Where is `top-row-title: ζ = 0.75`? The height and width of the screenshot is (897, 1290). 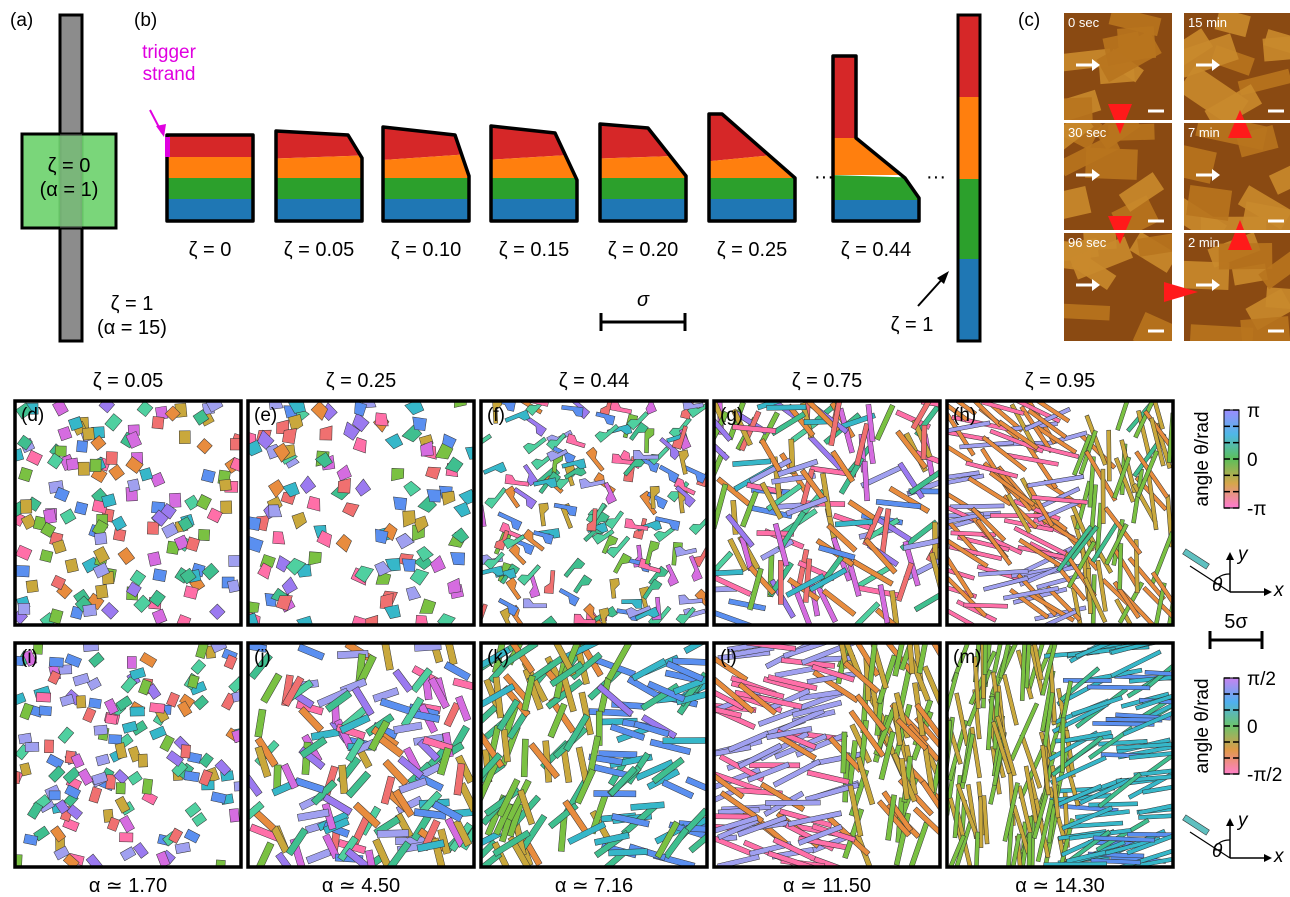
top-row-title: ζ = 0.75 is located at coordinates (827, 381).